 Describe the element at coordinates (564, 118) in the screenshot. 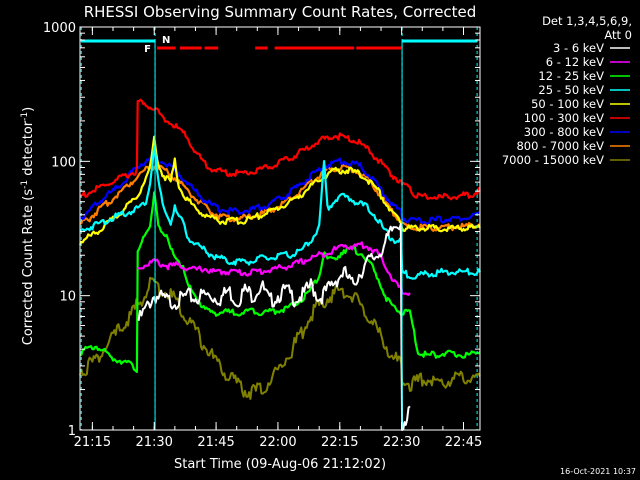

I see `legend-entry-label: 100 - 300 keV` at that location.